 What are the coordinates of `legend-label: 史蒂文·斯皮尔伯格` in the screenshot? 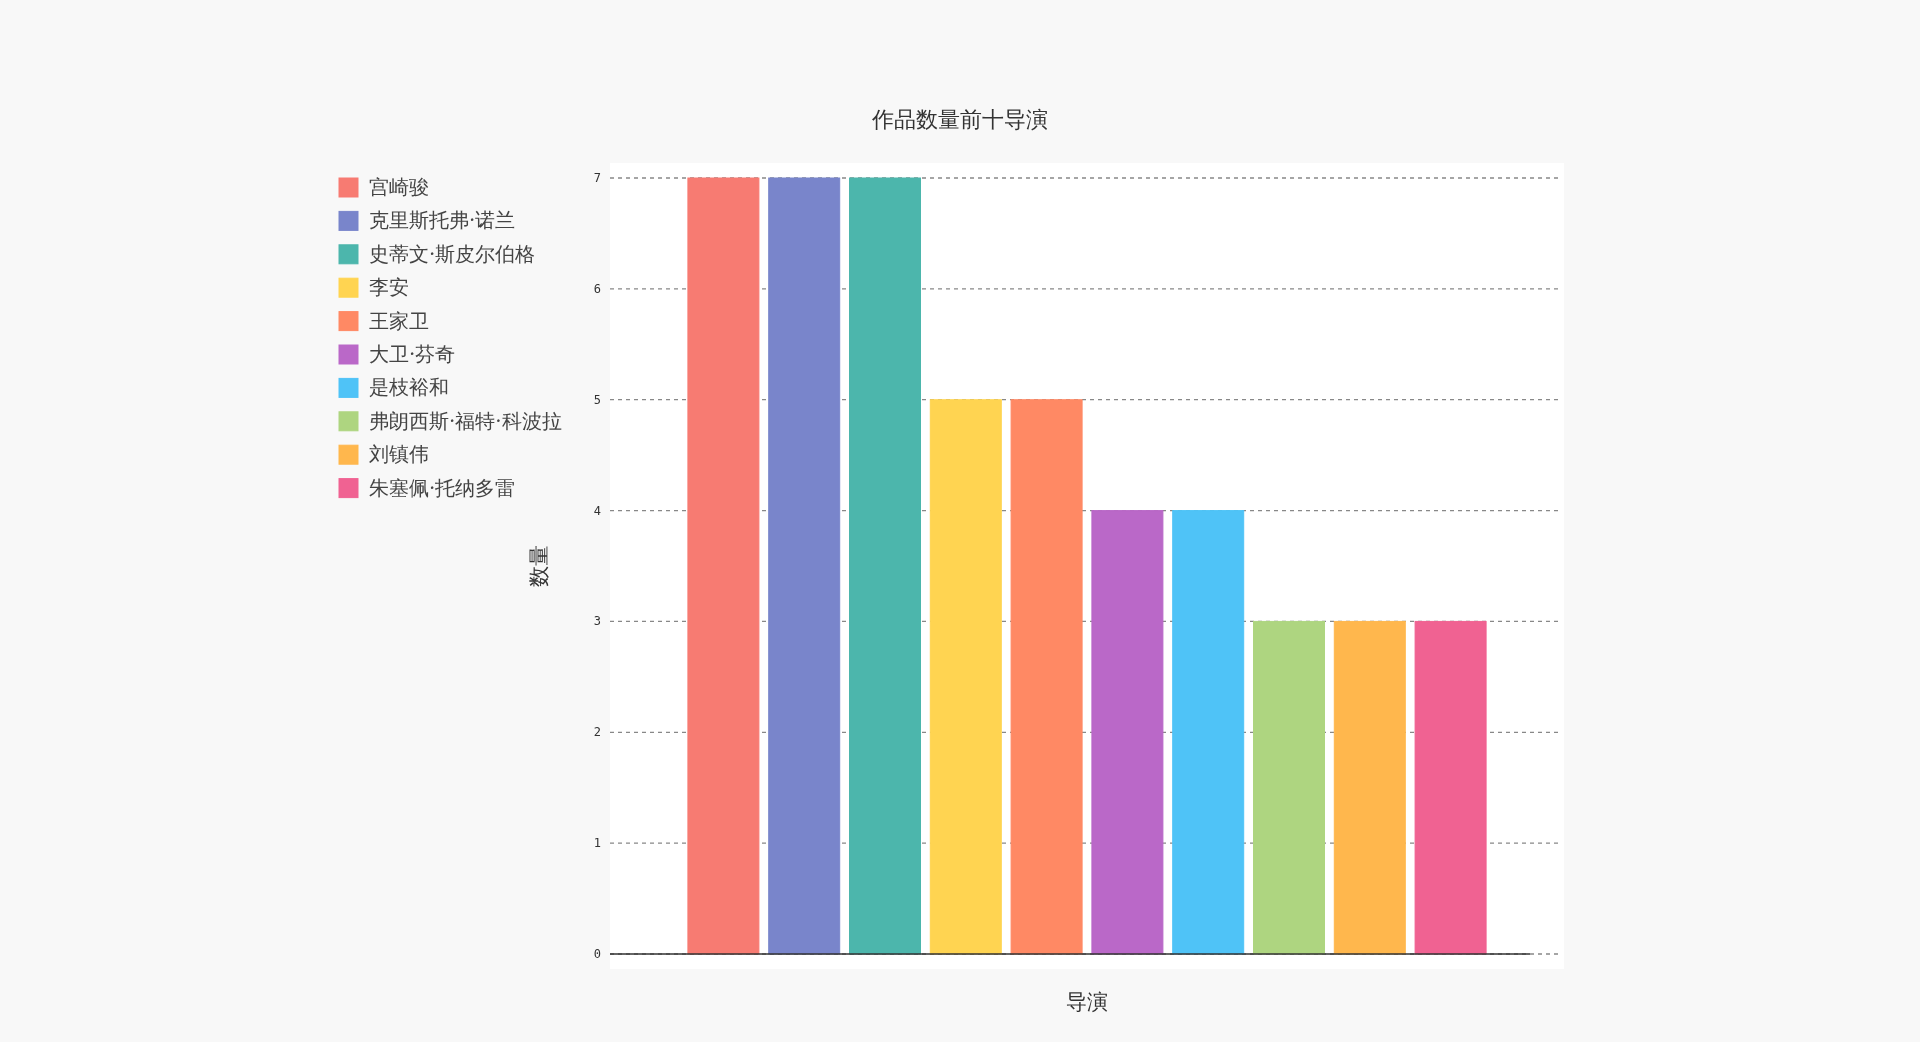 It's located at (452, 253).